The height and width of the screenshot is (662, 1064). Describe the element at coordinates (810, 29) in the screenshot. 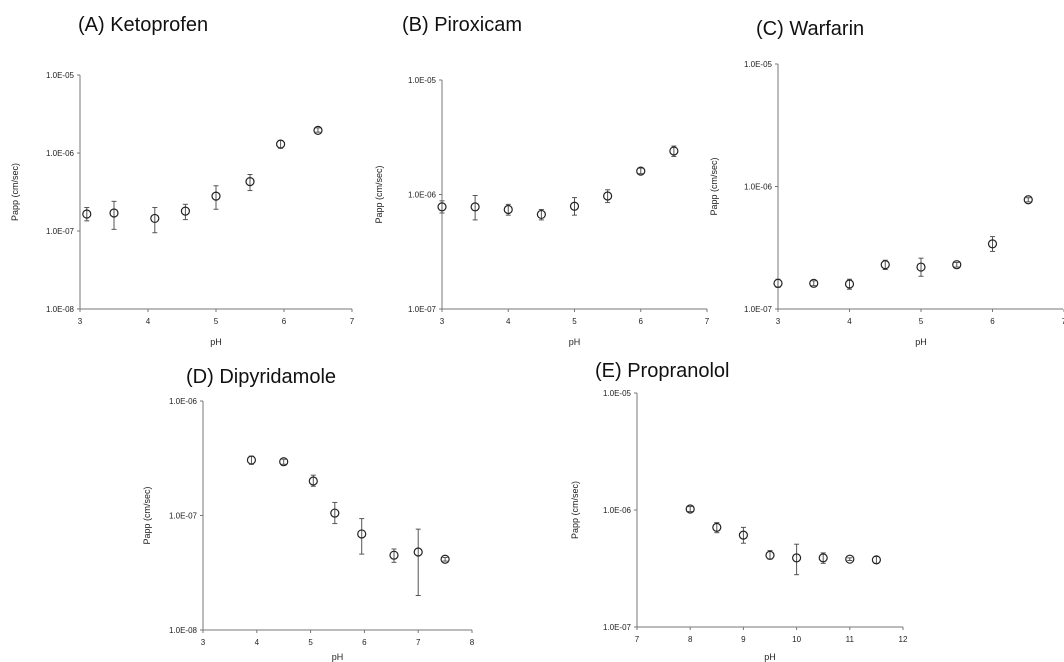

I see `chart-title-c: (C) Warfarin` at that location.